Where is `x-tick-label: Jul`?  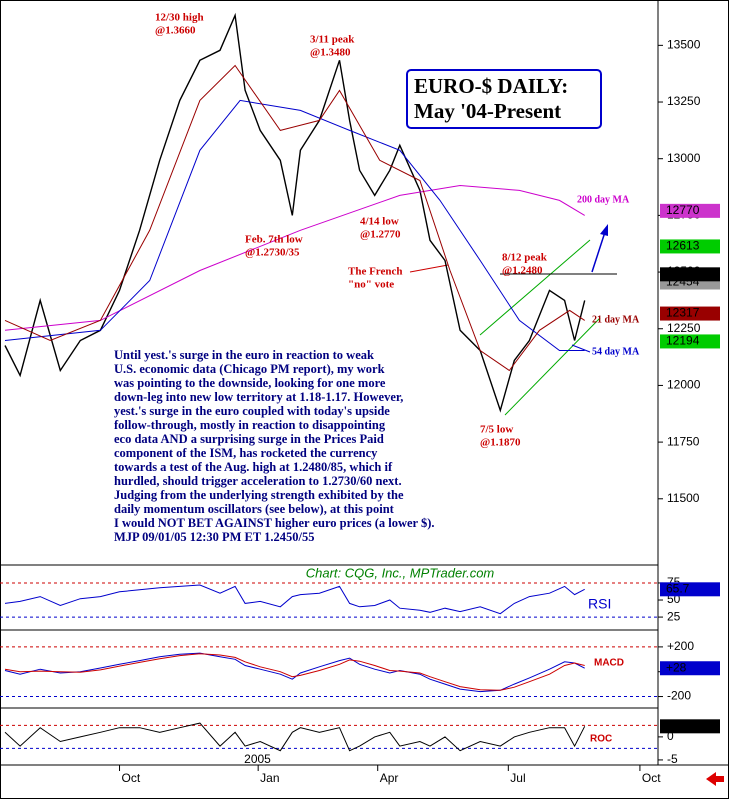 x-tick-label: Jul is located at coordinates (517, 778).